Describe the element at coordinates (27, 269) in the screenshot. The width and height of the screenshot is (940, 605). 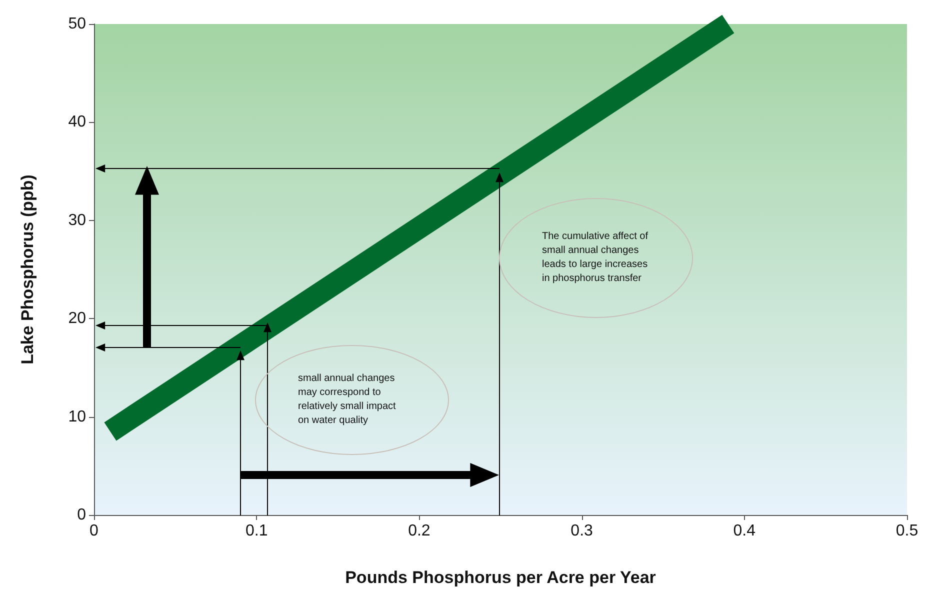
I see `y-axis-title: Lake Phosphorus (ppb)` at that location.